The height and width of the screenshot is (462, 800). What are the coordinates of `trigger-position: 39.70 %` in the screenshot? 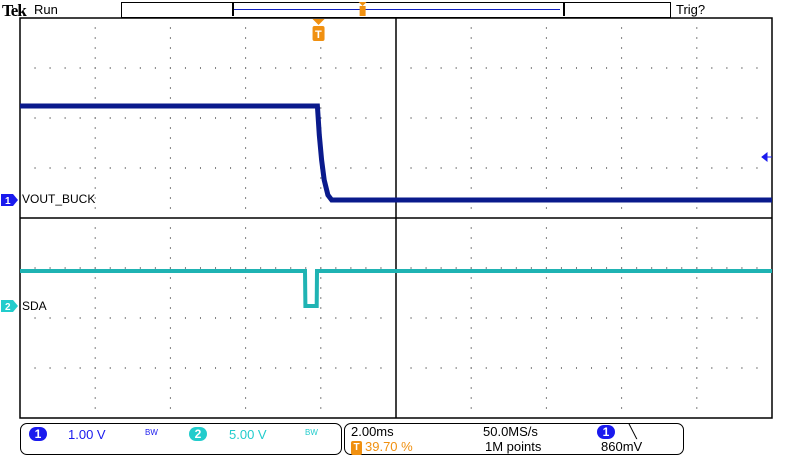 It's located at (389, 446).